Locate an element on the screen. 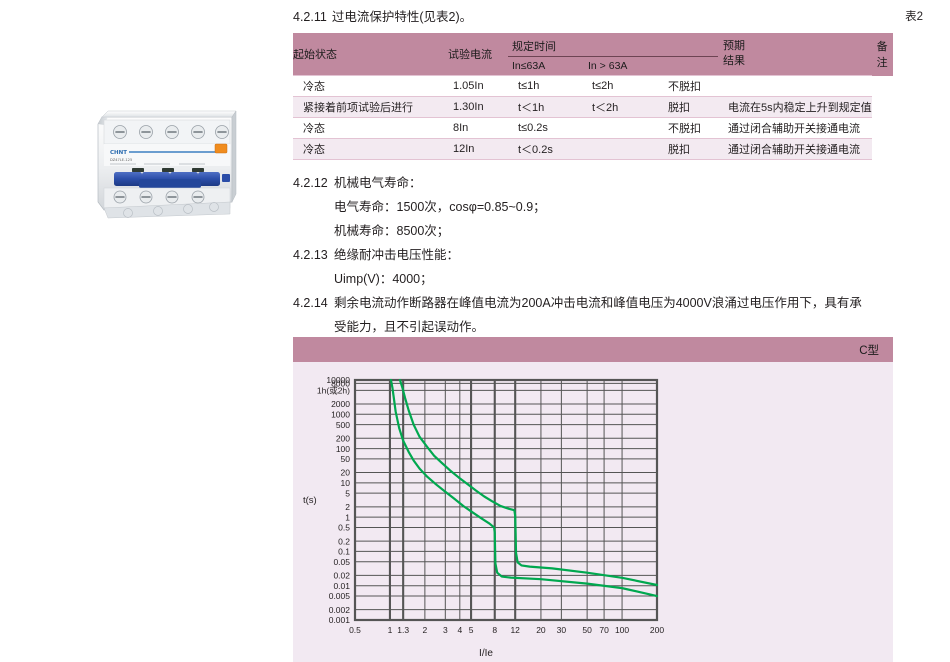 The height and width of the screenshot is (662, 950). svg-text: 10000 is located at coordinates (338, 380).